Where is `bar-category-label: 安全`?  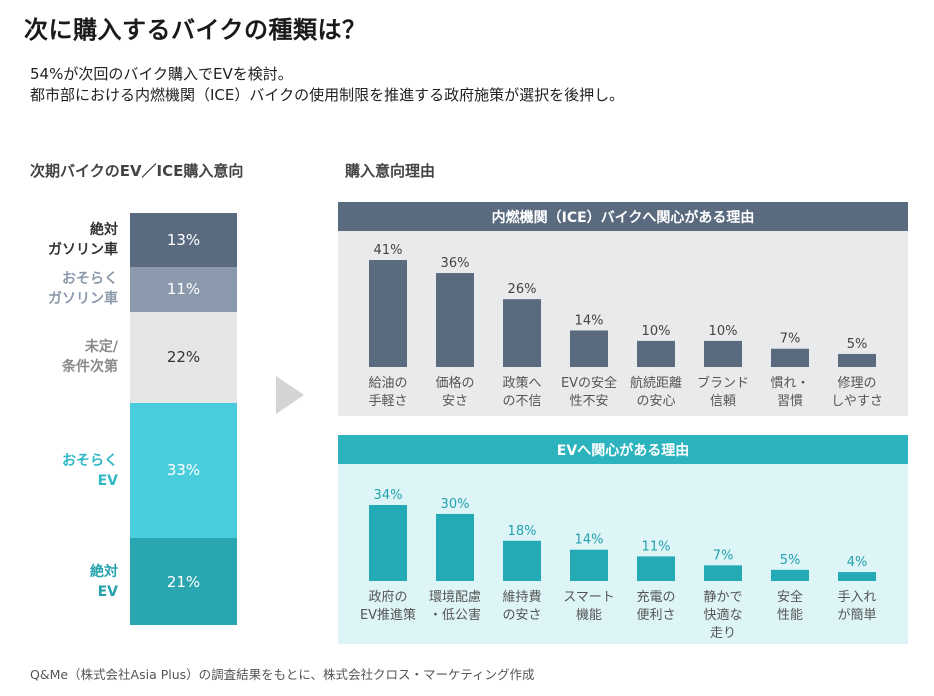
bar-category-label: 安全 is located at coordinates (790, 597).